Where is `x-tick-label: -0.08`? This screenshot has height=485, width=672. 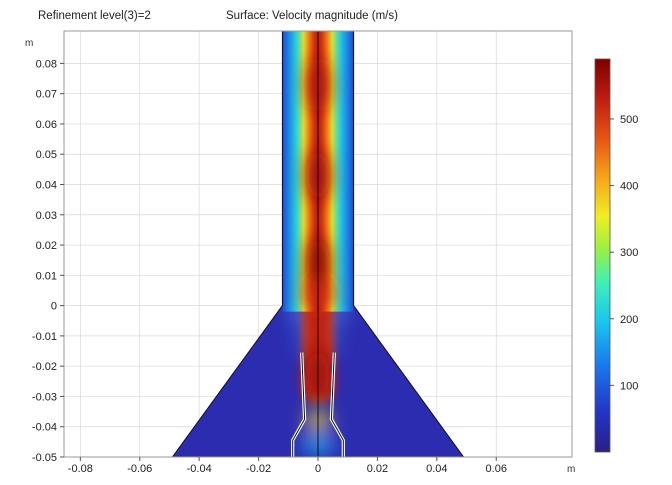
x-tick-label: -0.08 is located at coordinates (80, 469).